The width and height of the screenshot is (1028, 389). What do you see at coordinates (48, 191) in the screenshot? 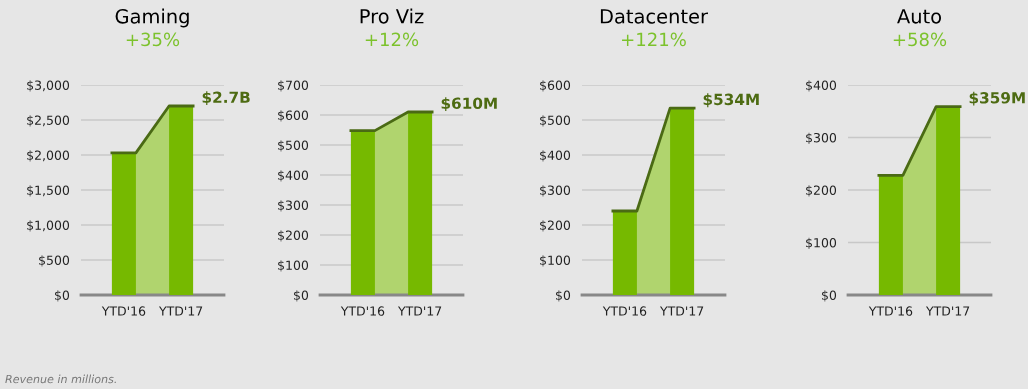
I see `y-tick-label: $1,500` at bounding box center [48, 191].